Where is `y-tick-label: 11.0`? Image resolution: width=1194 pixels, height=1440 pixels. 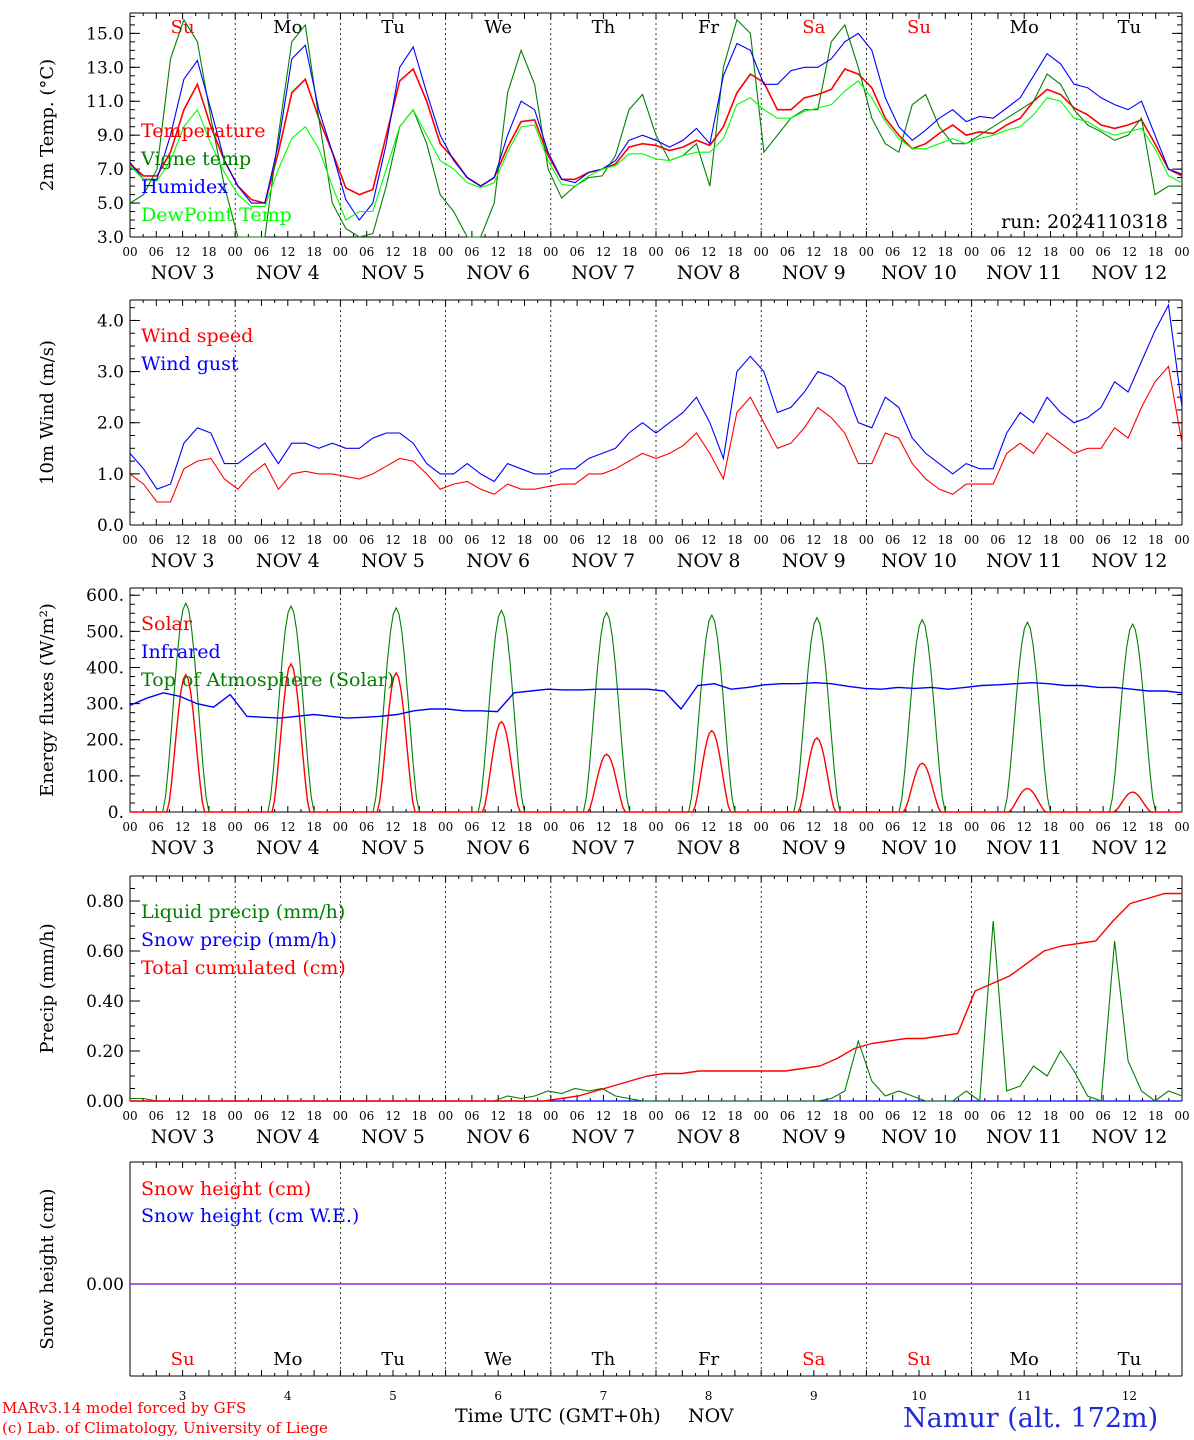
y-tick-label: 11.0 is located at coordinates (105, 102).